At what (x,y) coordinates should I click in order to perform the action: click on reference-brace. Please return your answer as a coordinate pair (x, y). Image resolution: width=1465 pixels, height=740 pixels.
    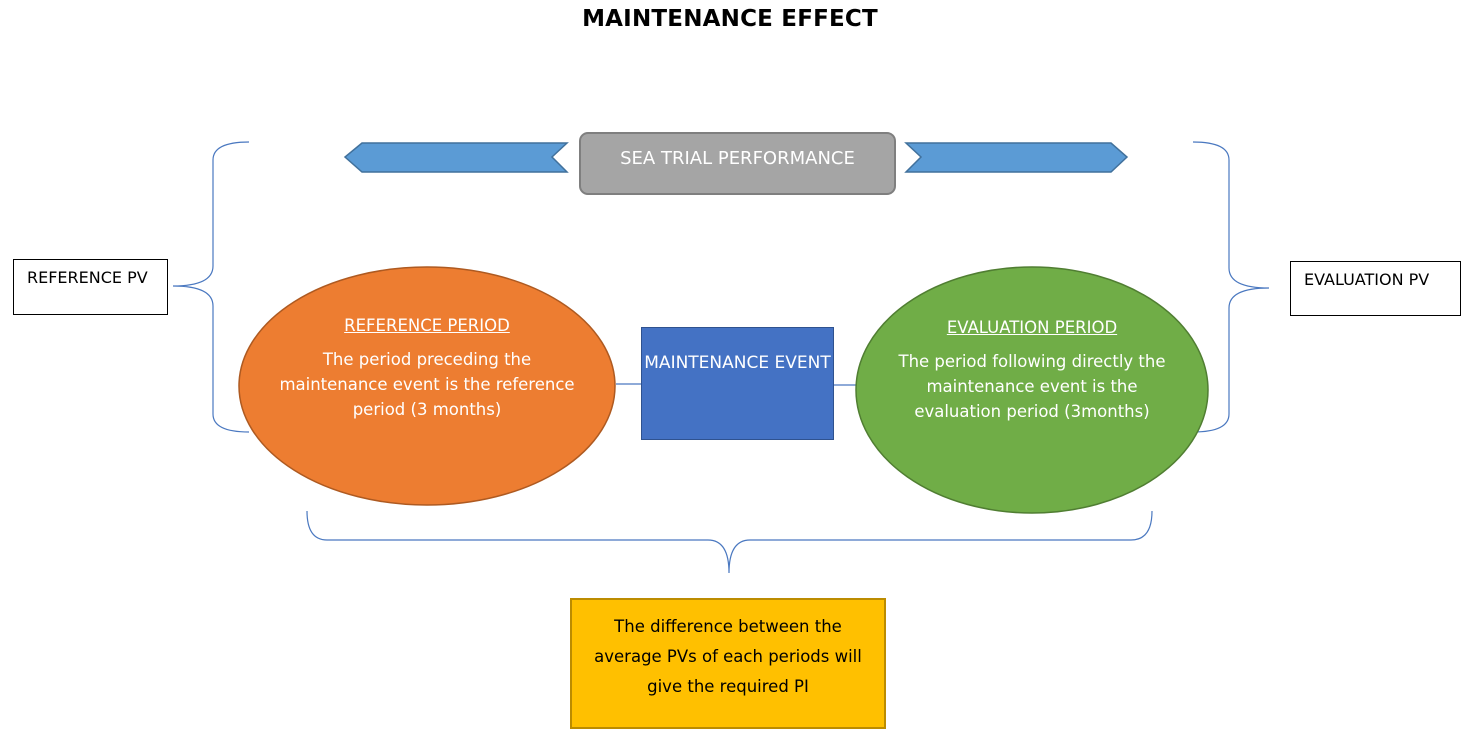
    Looking at the image, I should click on (211, 287).